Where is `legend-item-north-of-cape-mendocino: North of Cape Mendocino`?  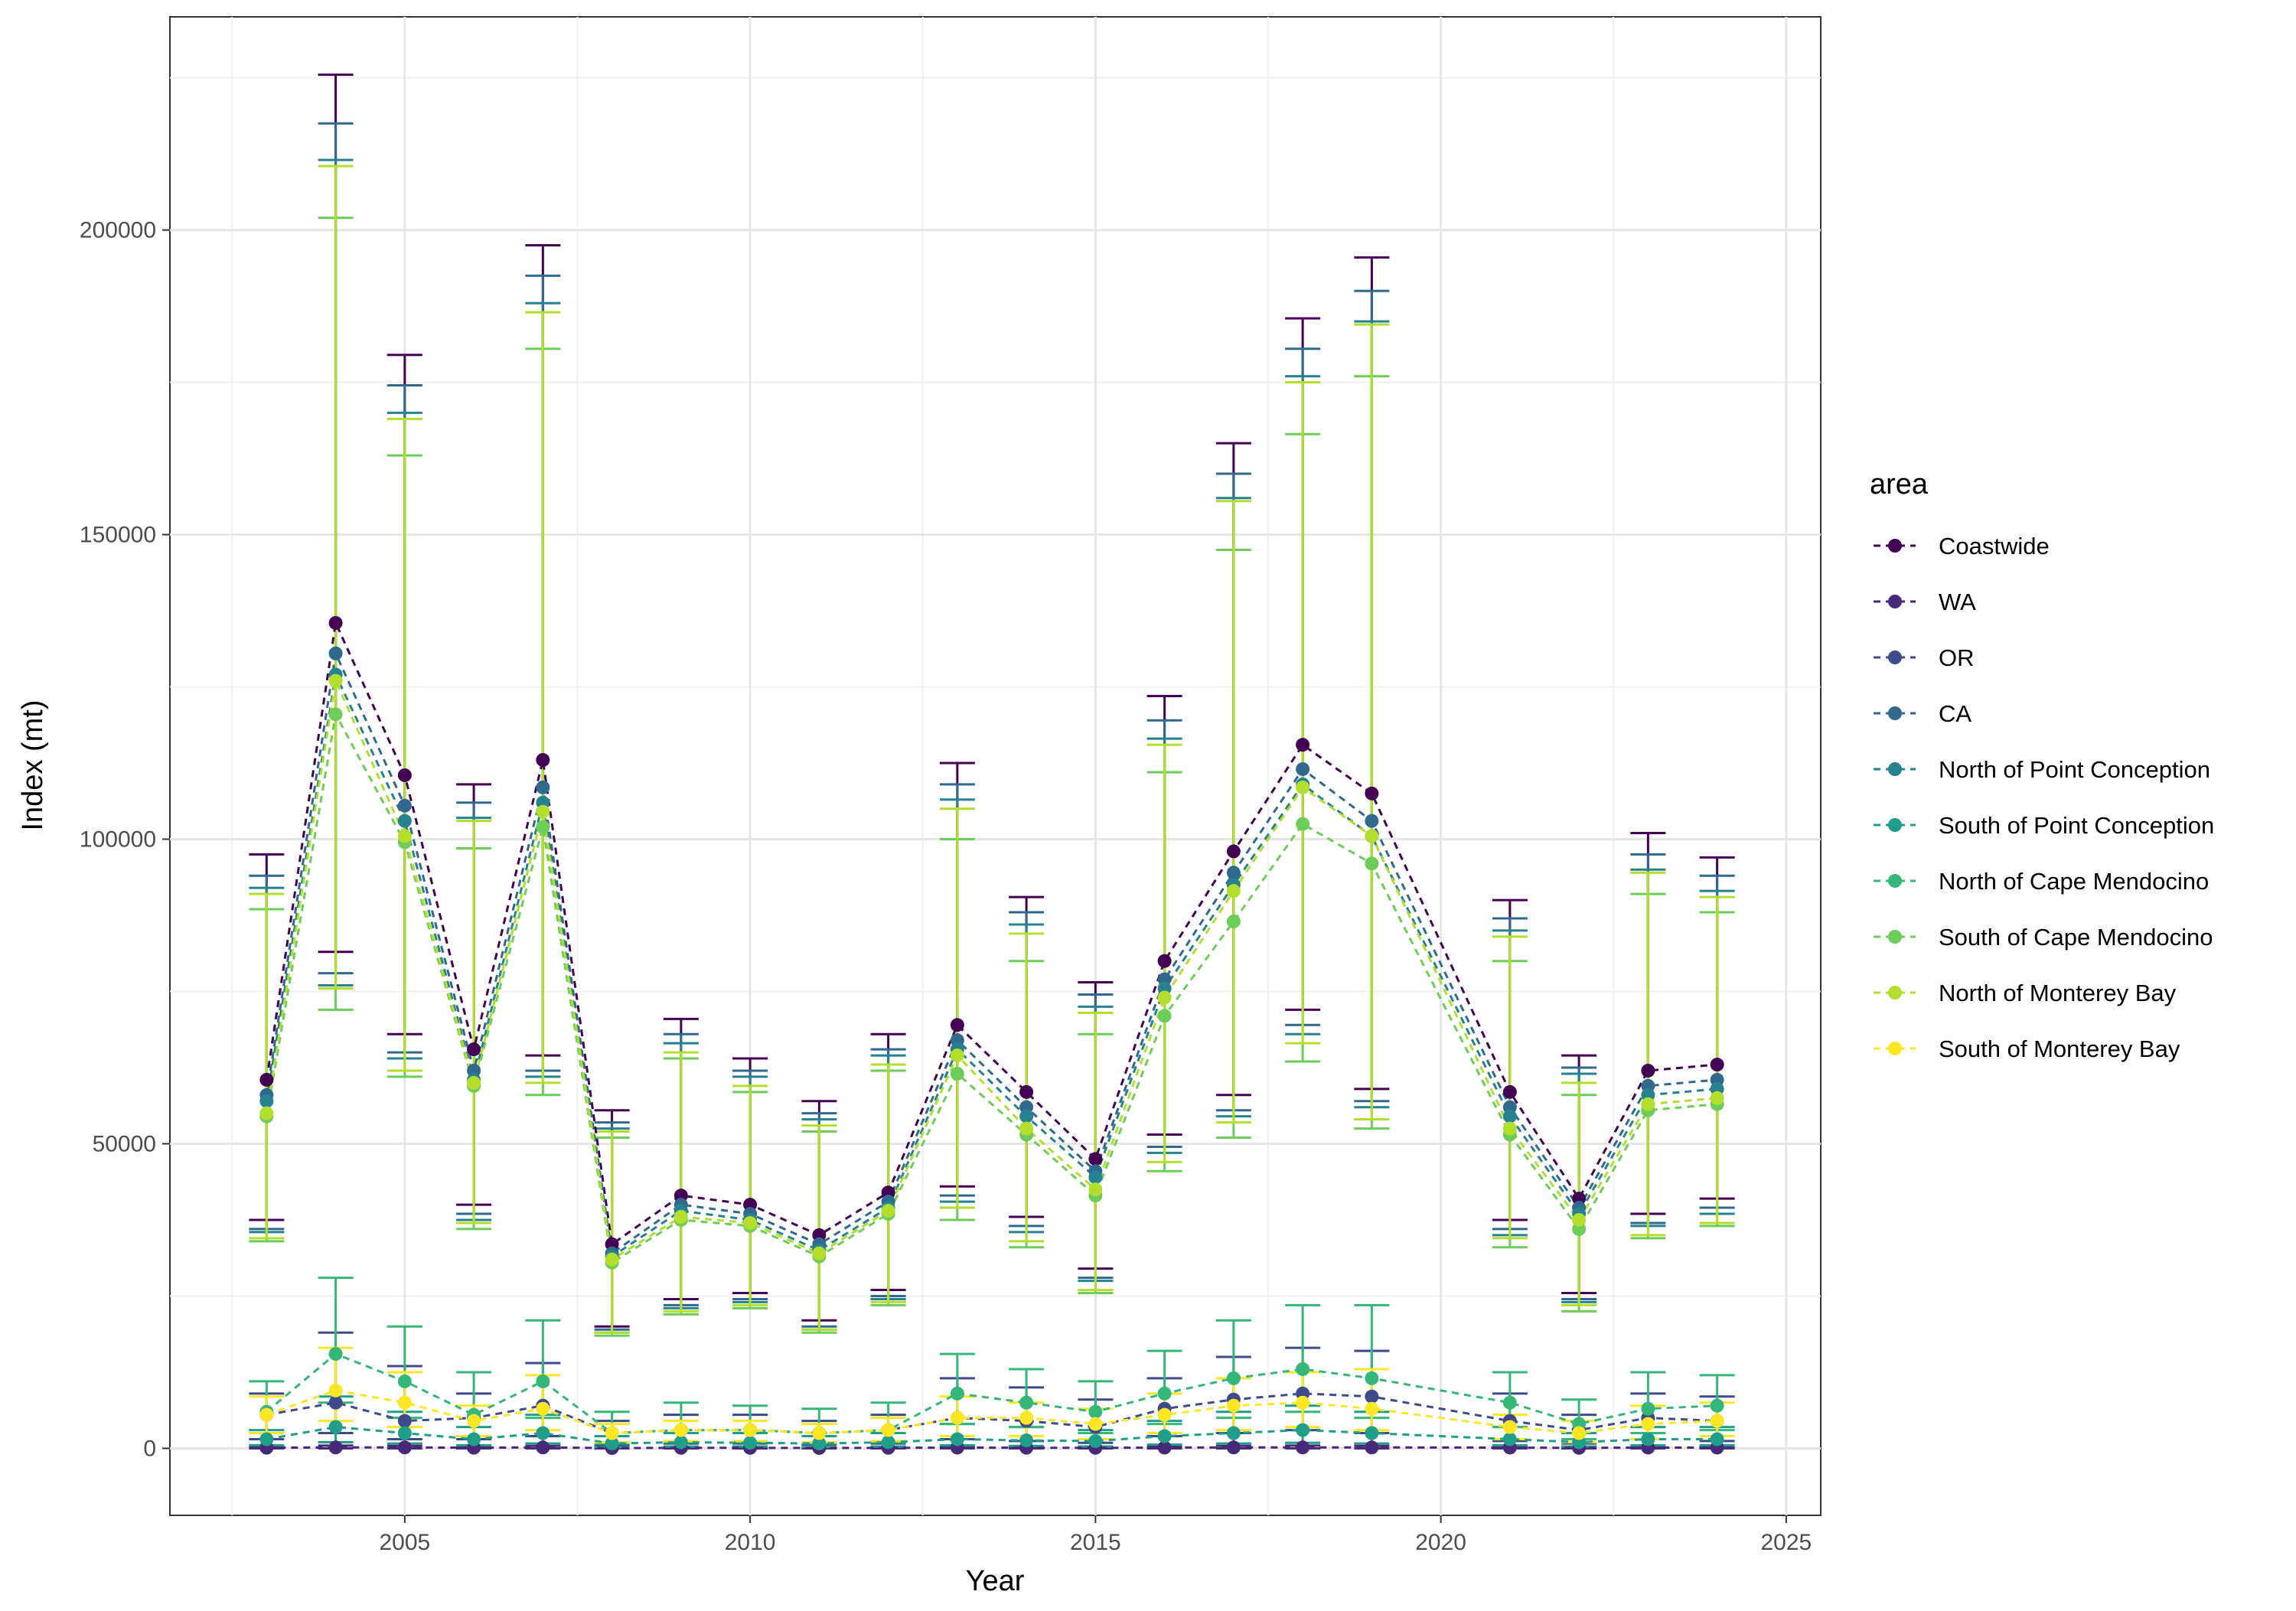 legend-item-north-of-cape-mendocino: North of Cape Mendocino is located at coordinates (2041, 881).